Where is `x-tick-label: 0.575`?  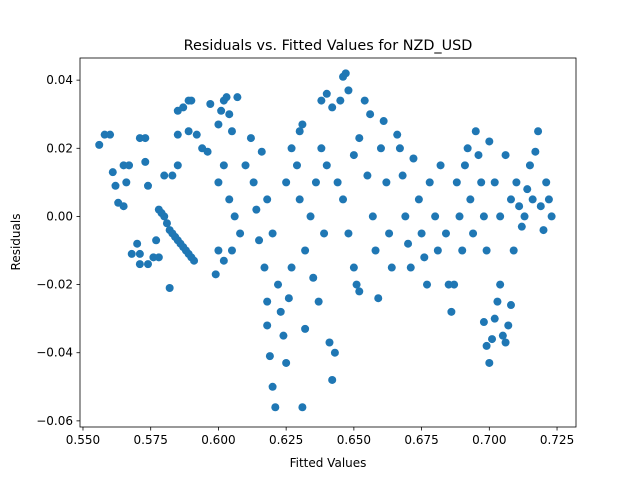 x-tick-label: 0.575 is located at coordinates (151, 440).